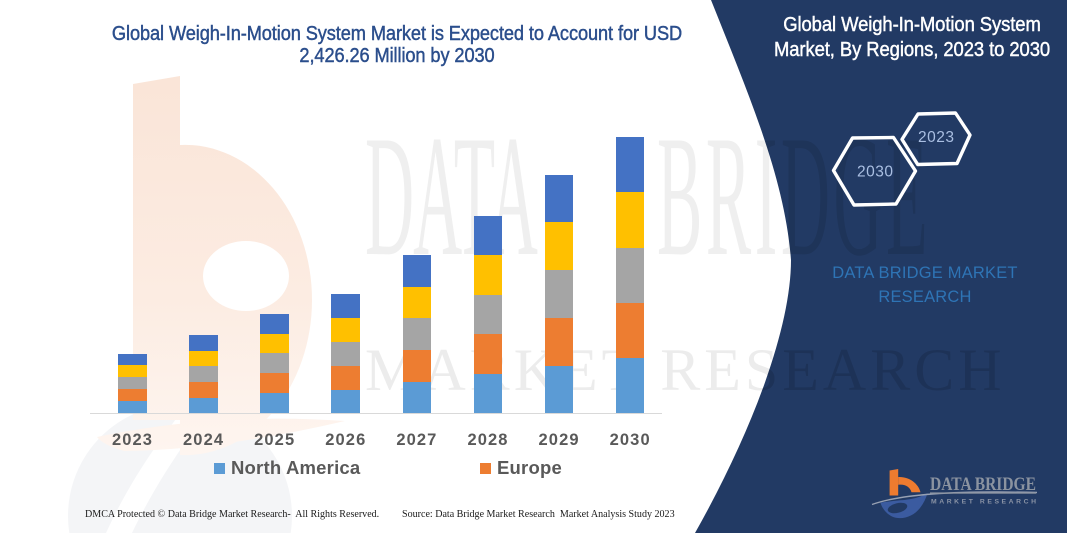 The height and width of the screenshot is (533, 1067). Describe the element at coordinates (875, 172) in the screenshot. I see `svg-text: 2030` at that location.